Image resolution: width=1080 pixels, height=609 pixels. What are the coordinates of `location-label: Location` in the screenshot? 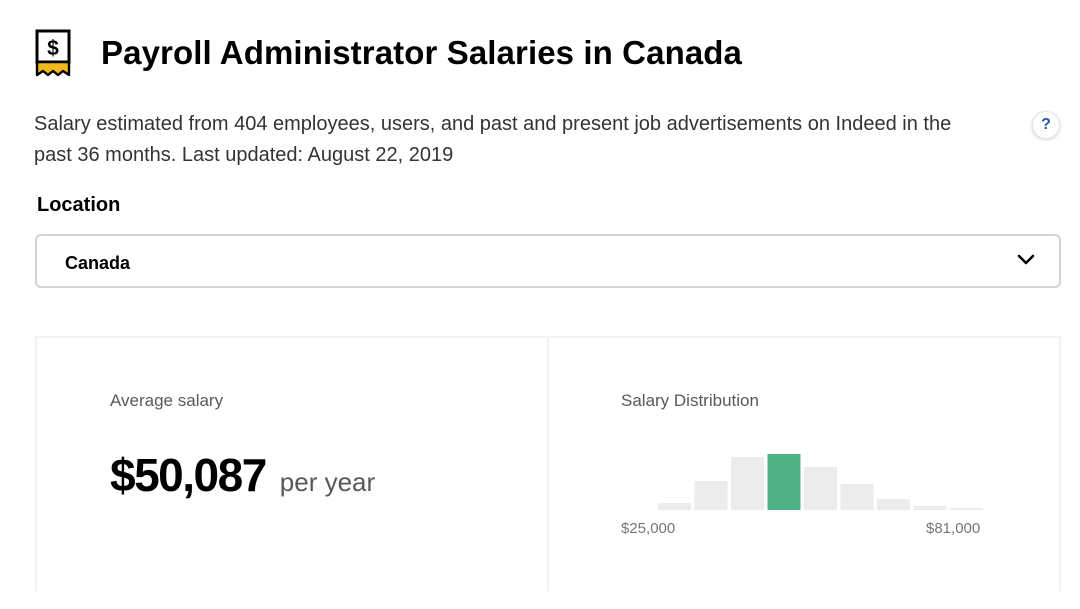 It's located at (79, 205).